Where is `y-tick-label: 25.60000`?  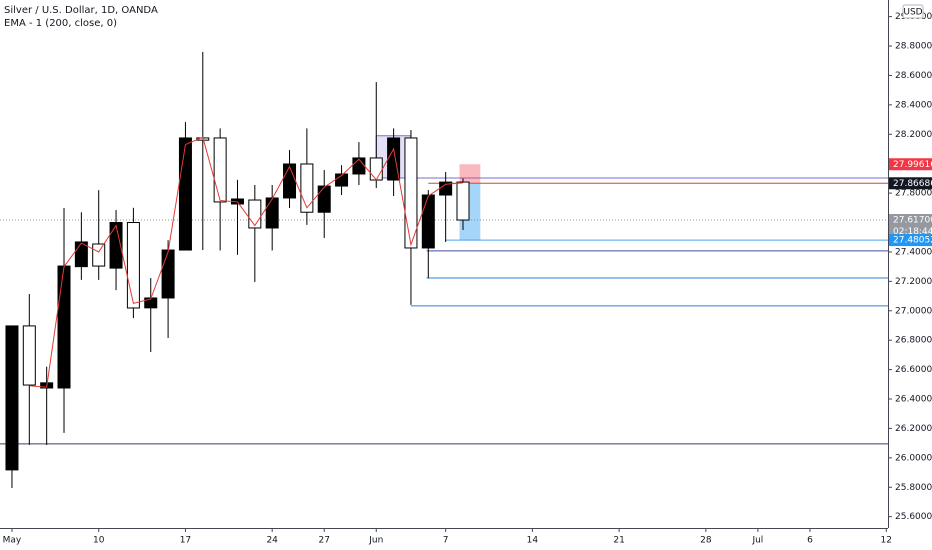 y-tick-label: 25.60000 is located at coordinates (913, 517).